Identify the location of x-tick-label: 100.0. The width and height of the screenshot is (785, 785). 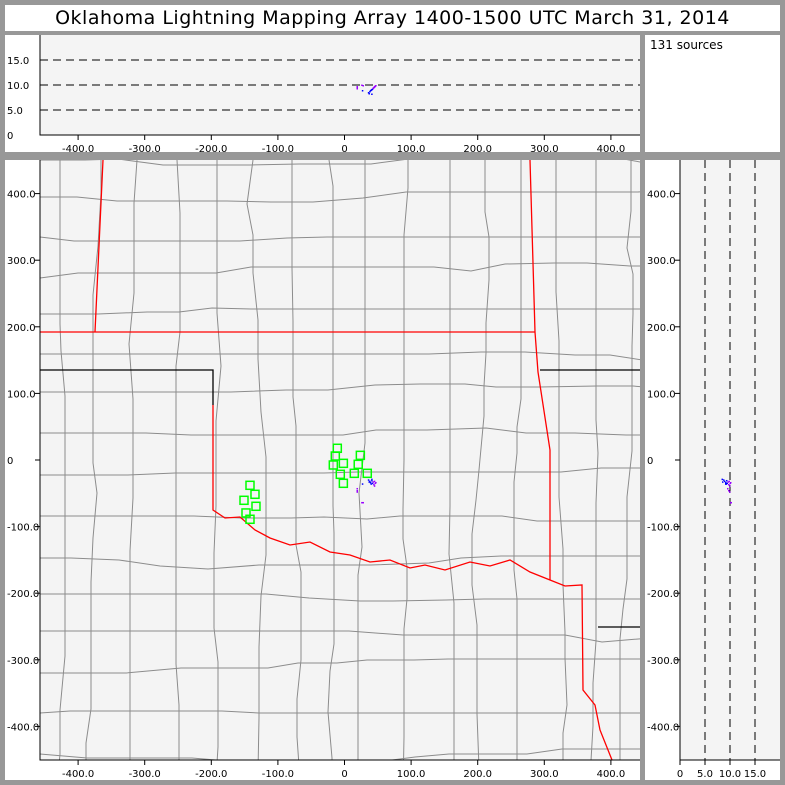
(411, 774).